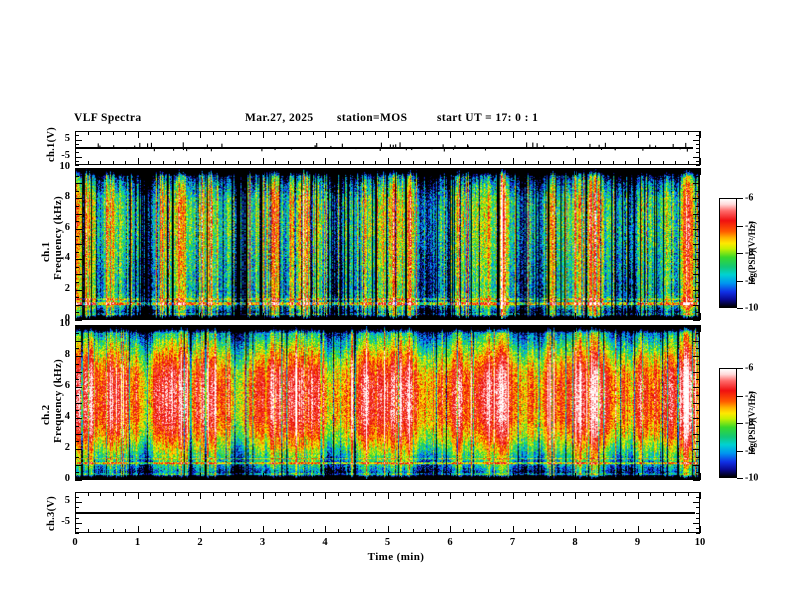  I want to click on colorbar-tick-label: -10, so click(752, 308).